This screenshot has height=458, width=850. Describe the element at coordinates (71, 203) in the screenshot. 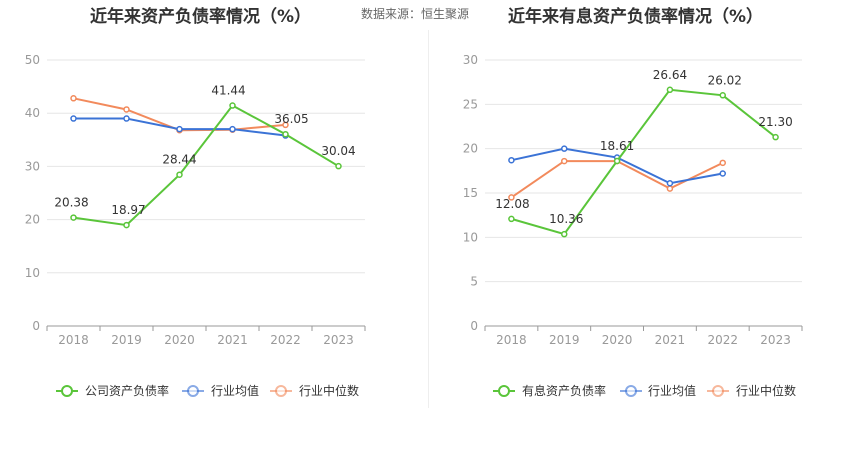

I see `data-label: 20.38` at that location.